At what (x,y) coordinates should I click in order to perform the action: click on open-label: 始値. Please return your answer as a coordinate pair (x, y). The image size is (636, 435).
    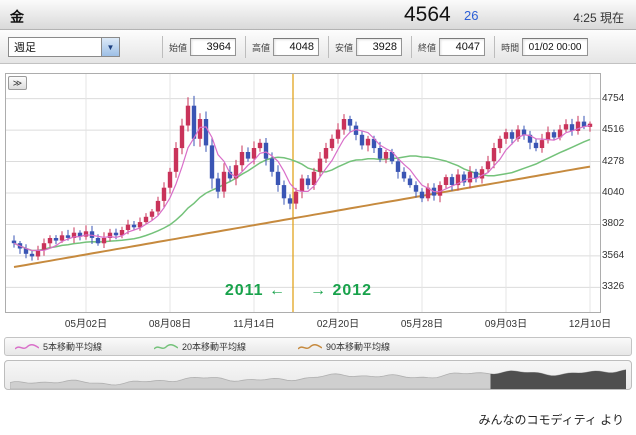
    Looking at the image, I should click on (178, 47).